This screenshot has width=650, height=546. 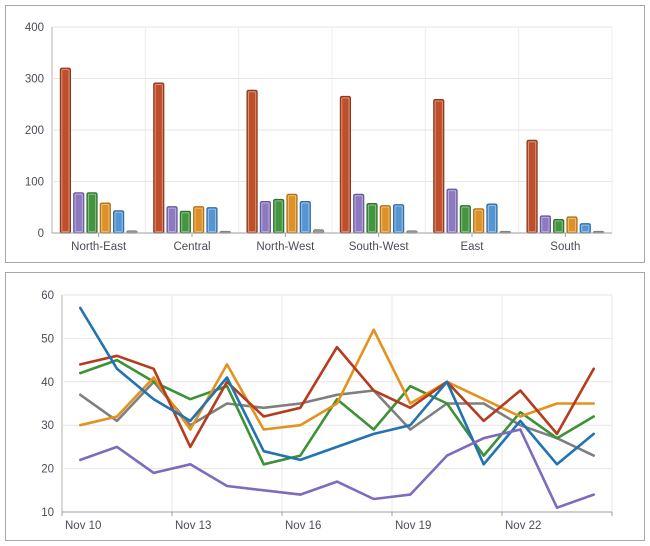 I want to click on x-axis-label: North-East, so click(x=99, y=247).